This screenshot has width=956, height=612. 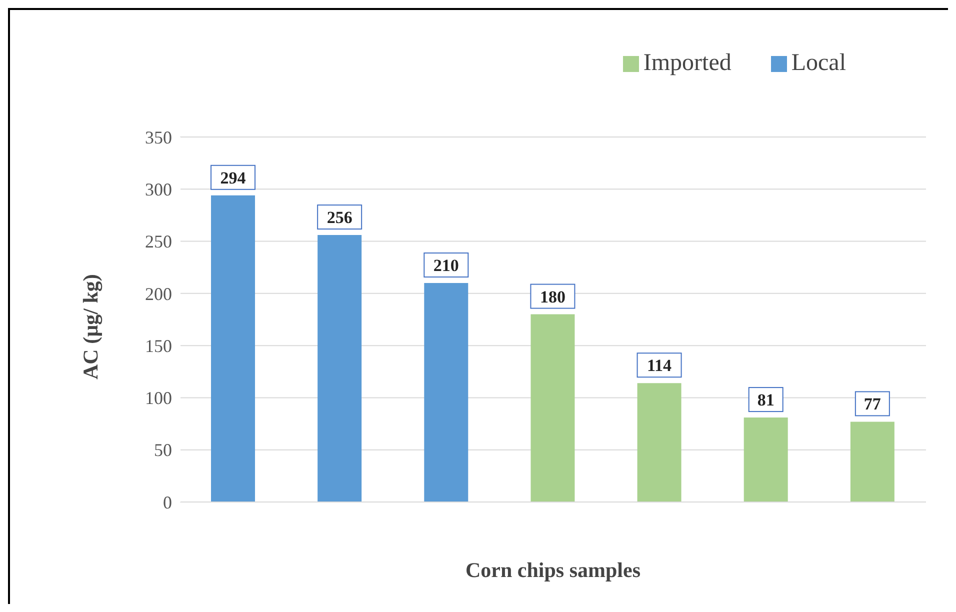 What do you see at coordinates (765, 400) in the screenshot?
I see `data-label: 81` at bounding box center [765, 400].